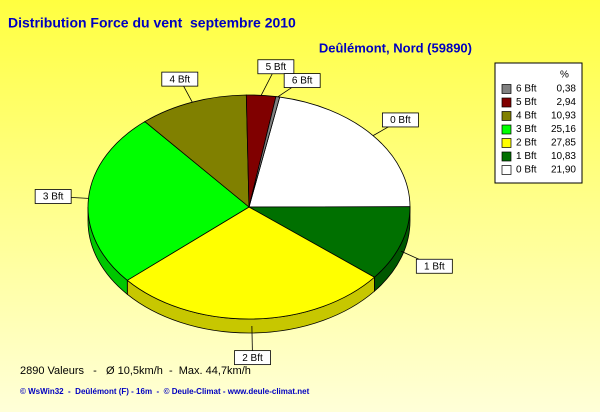  I want to click on legend-value: 27,85, so click(563, 143).